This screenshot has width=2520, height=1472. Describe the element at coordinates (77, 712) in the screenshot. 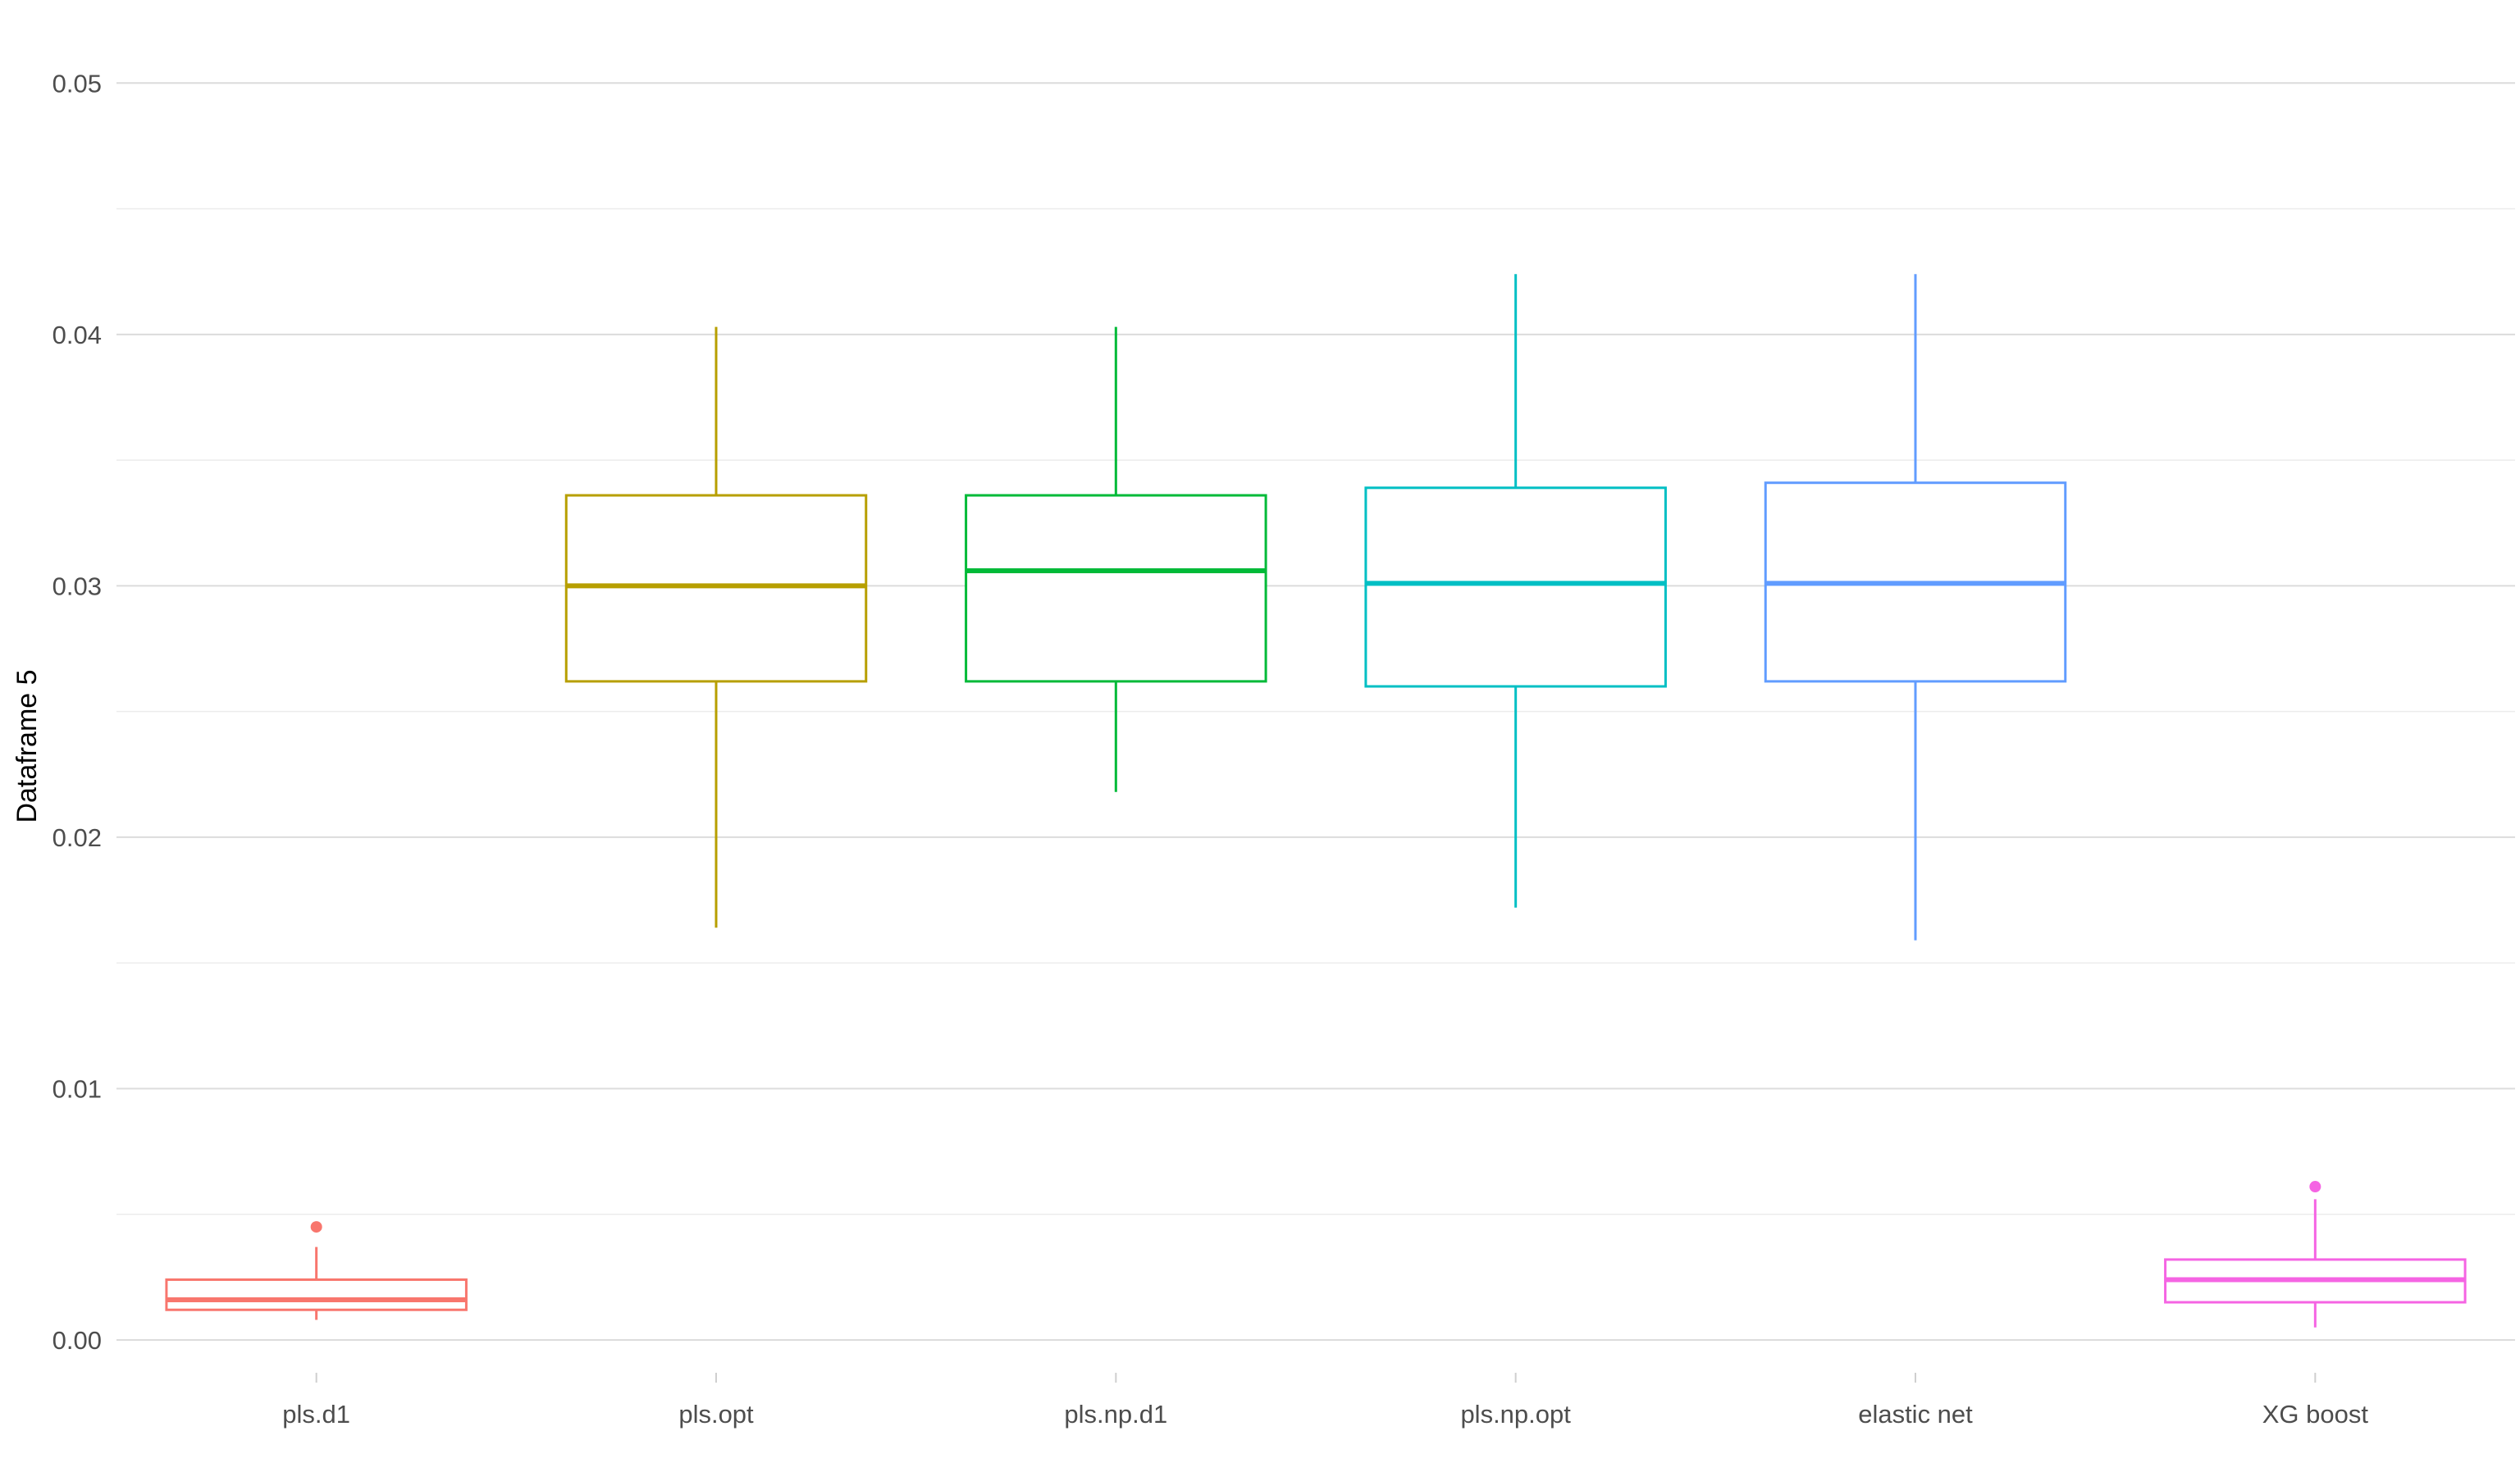

I see `y-tick-labels: 0.00 0.01 0.02 0.03 0.04 0.05` at that location.